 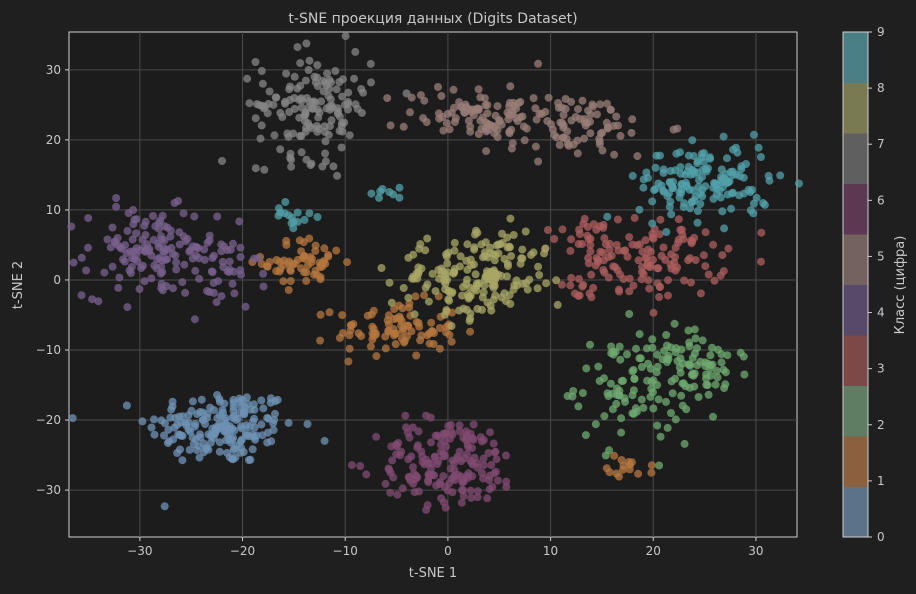 I want to click on x-tick-label: 10, so click(x=550, y=551).